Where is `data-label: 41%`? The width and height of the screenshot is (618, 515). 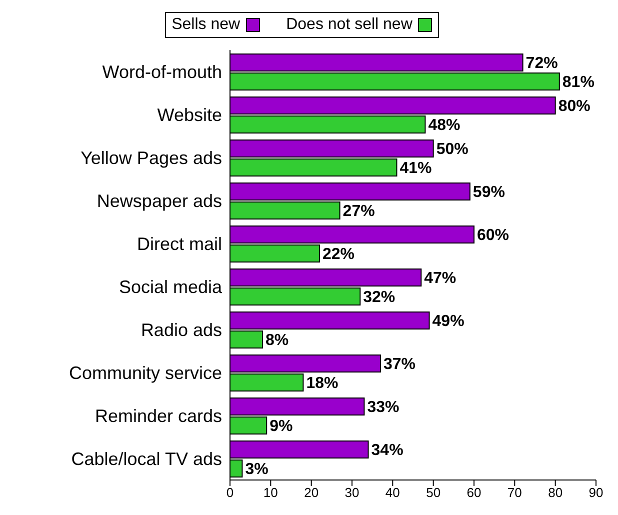 data-label: 41% is located at coordinates (416, 169).